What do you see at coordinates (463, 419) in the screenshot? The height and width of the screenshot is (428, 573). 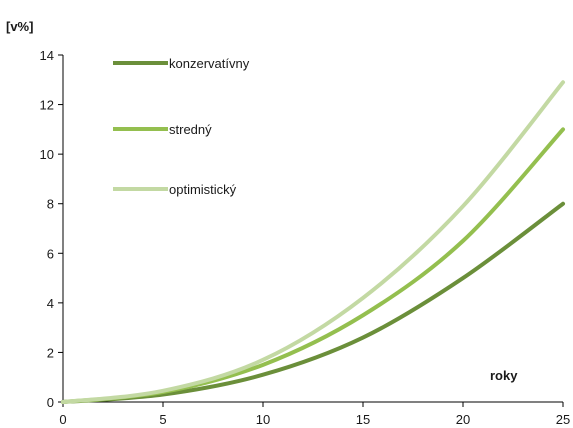 I see `x-tick-label: 20` at bounding box center [463, 419].